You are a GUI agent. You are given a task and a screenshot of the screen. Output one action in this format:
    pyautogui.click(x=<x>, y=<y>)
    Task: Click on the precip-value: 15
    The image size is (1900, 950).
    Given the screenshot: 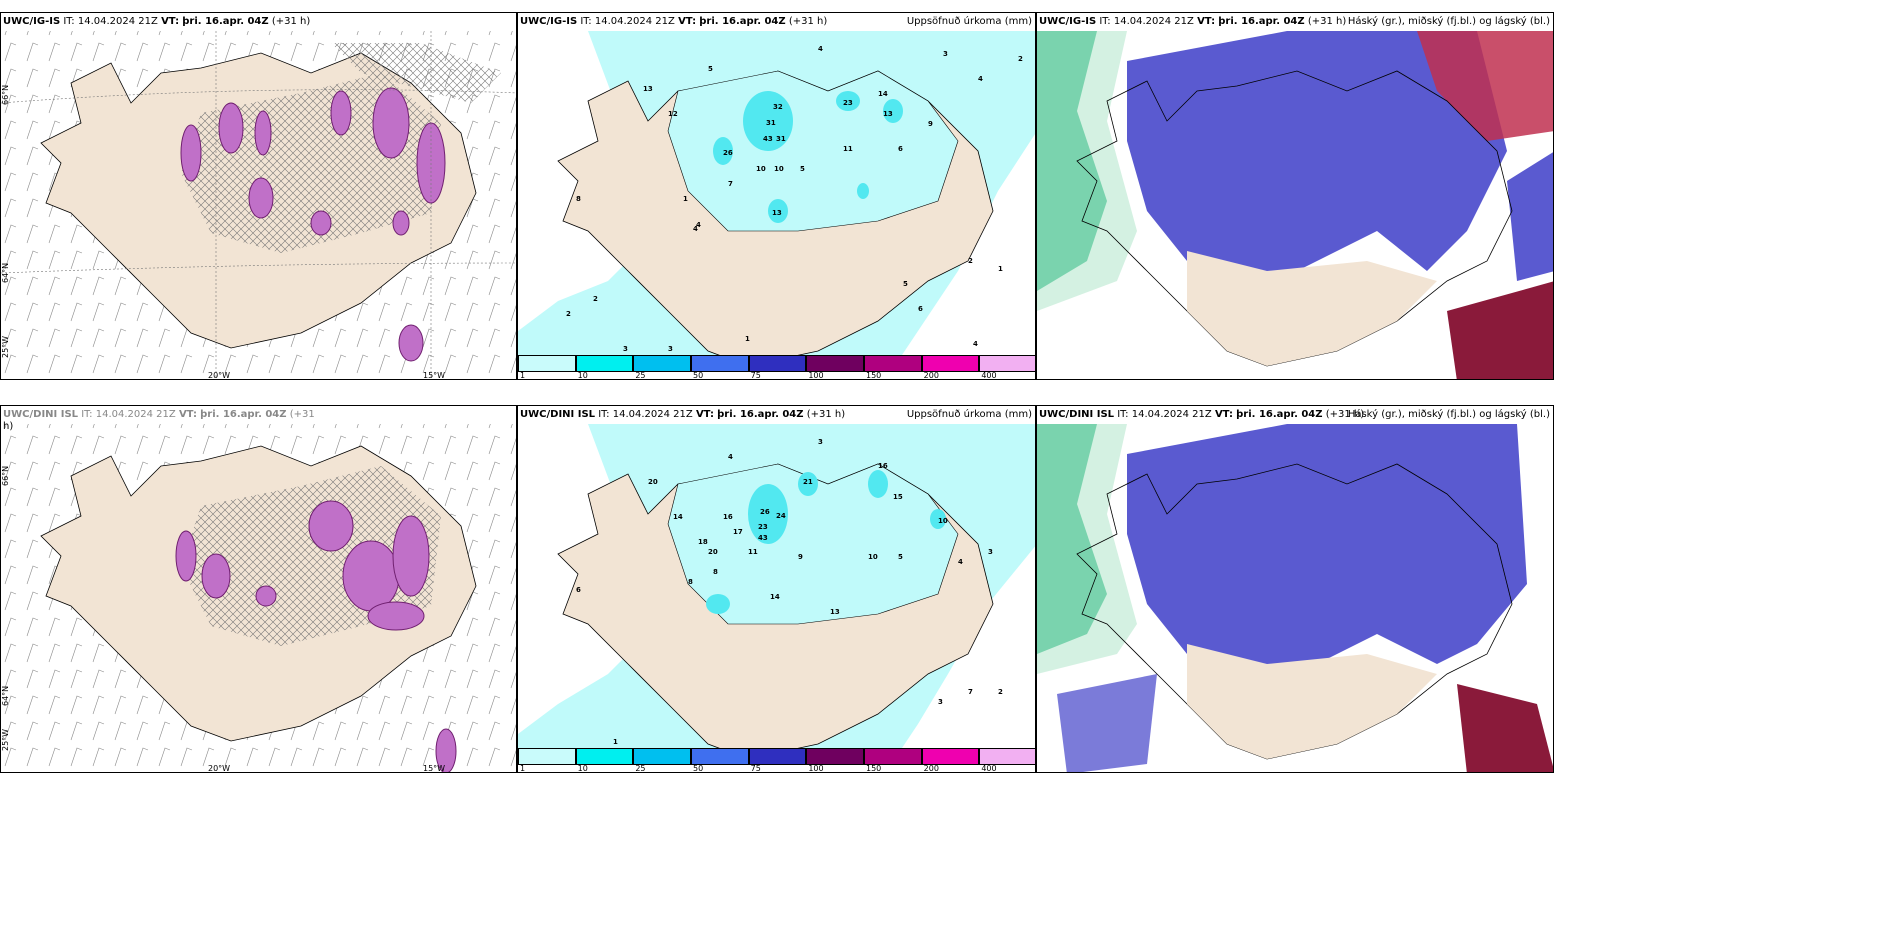 What is the action you would take?
    pyautogui.click(x=898, y=497)
    